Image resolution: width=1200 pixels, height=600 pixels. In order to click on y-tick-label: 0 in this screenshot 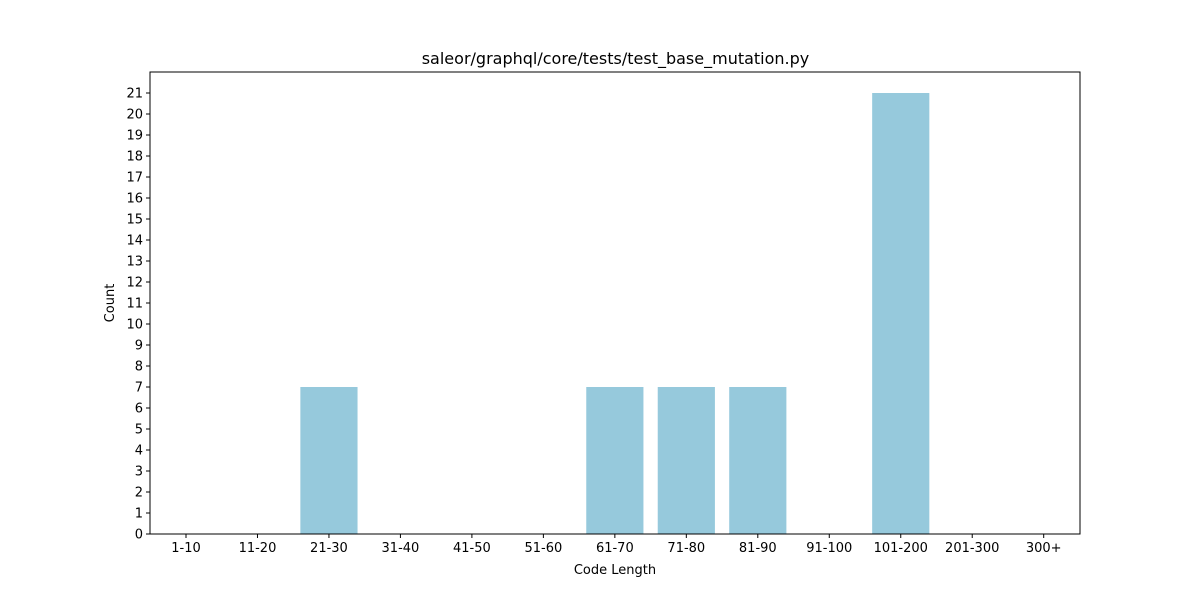, I will do `click(139, 535)`.